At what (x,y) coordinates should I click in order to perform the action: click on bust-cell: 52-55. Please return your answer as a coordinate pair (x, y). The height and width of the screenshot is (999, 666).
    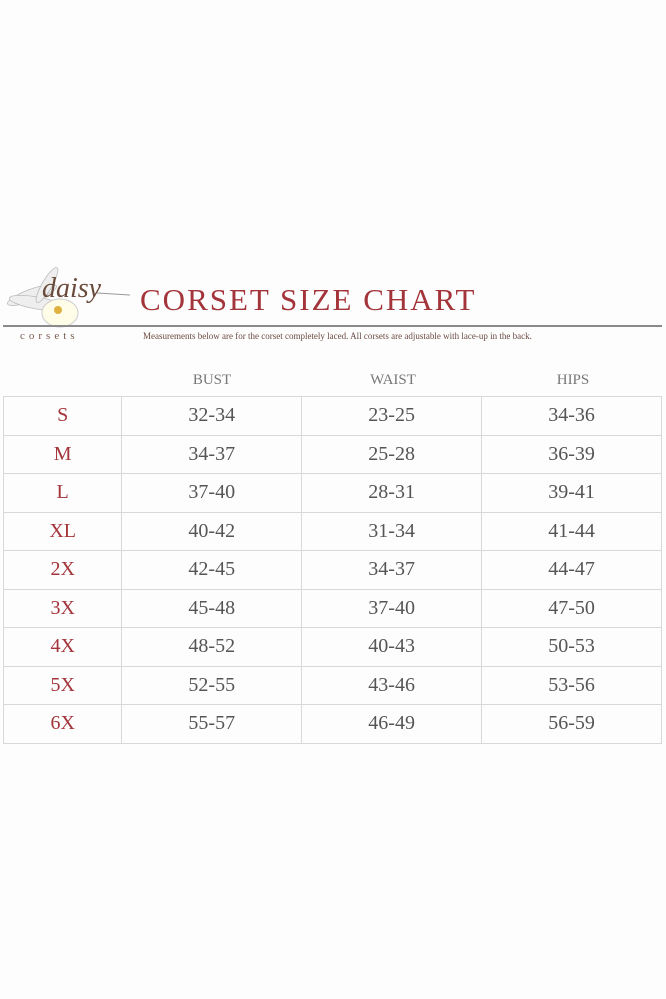
    Looking at the image, I should click on (212, 685).